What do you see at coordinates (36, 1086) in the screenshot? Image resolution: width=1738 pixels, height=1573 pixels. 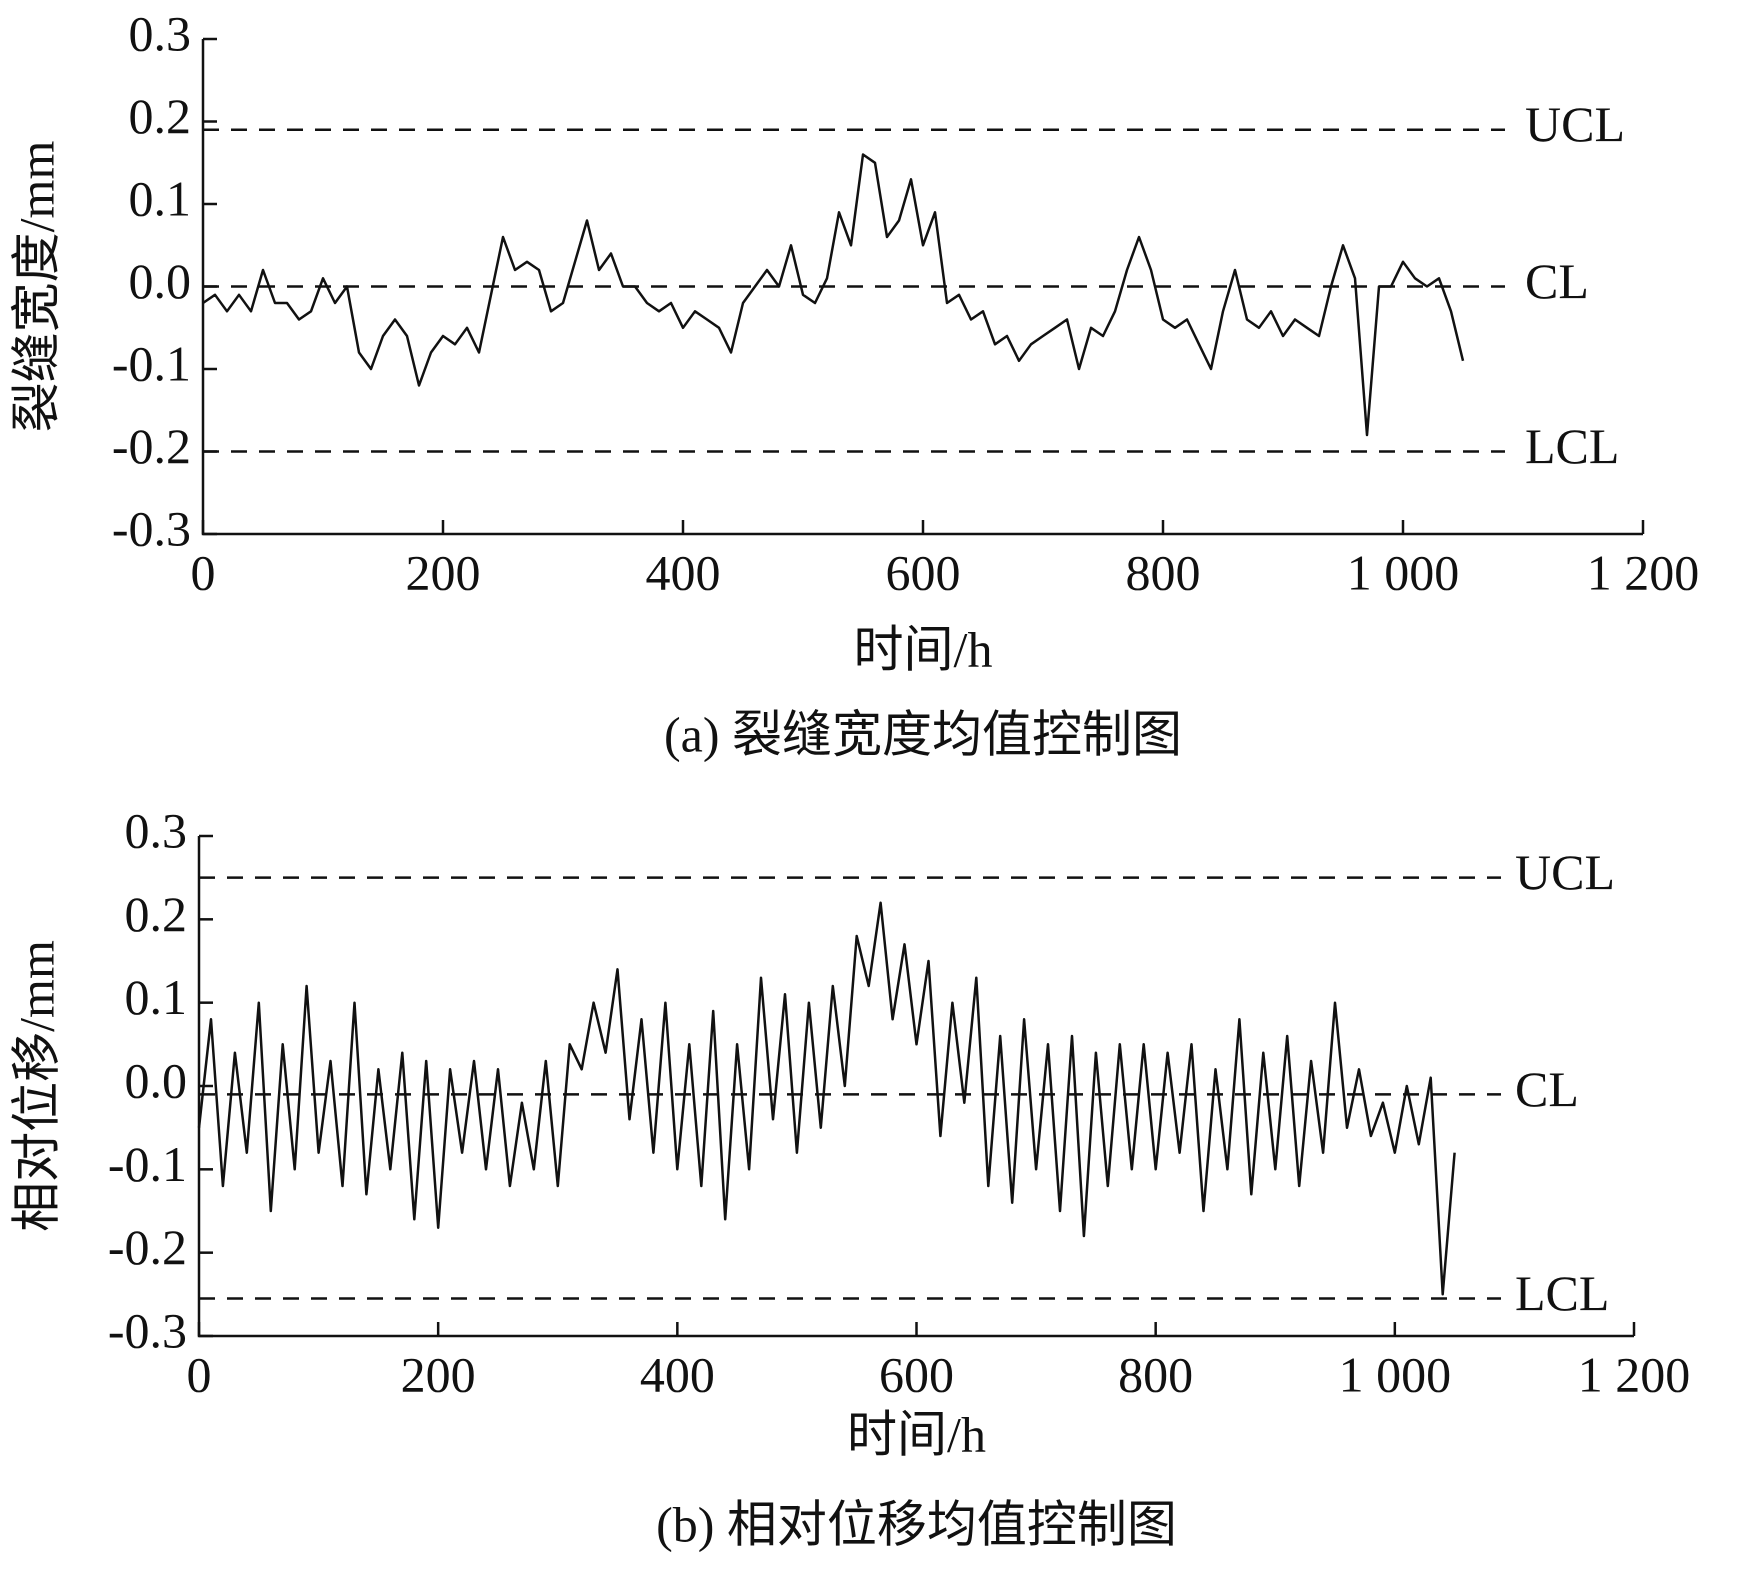 I see `y-axis-label: 相对位移/mm` at bounding box center [36, 1086].